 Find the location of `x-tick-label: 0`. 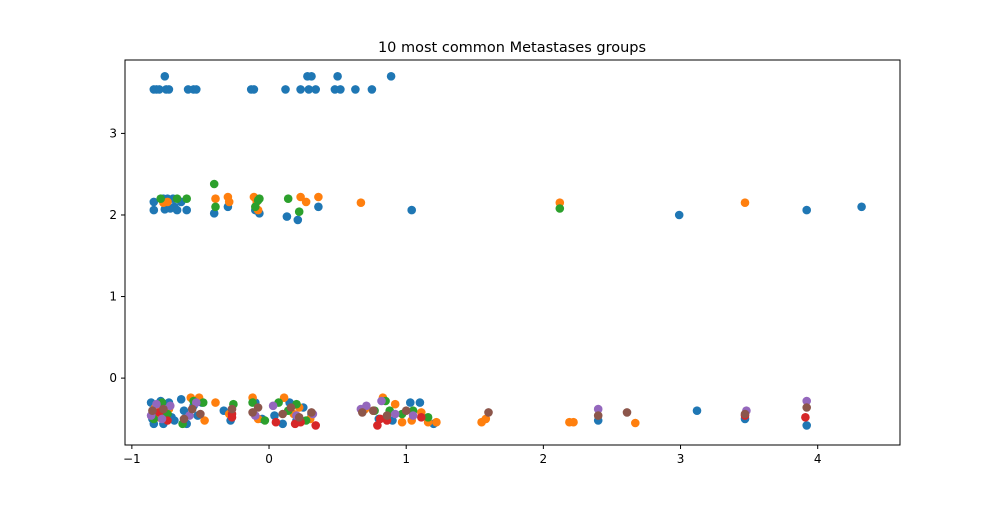

x-tick-label: 0 is located at coordinates (269, 459).